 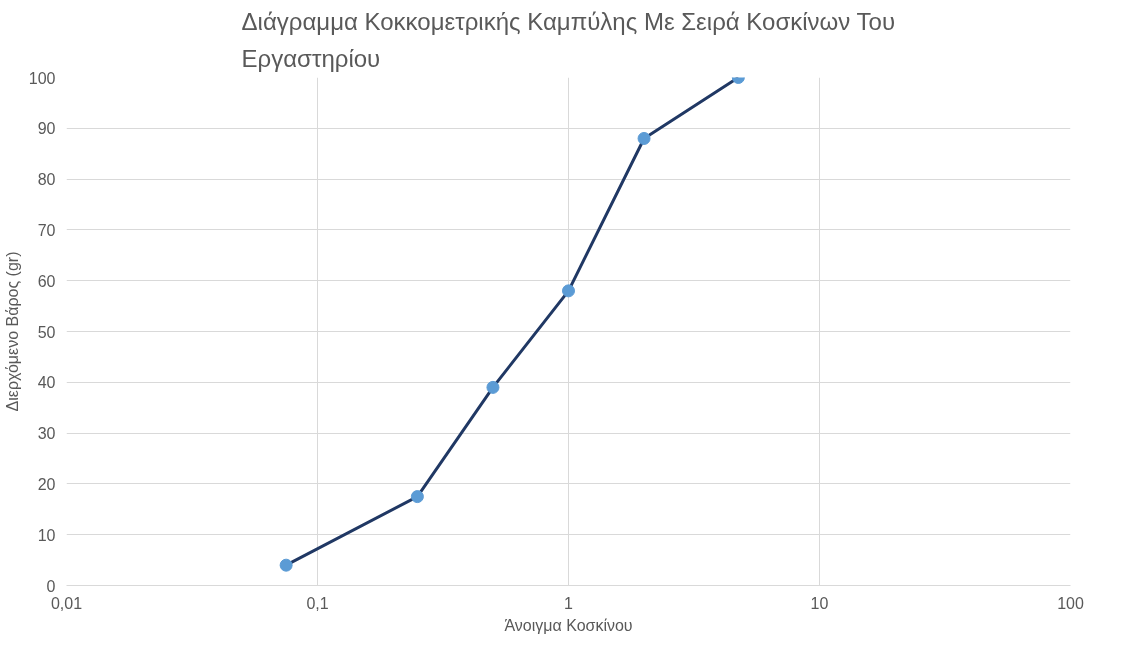 What do you see at coordinates (12, 331) in the screenshot?
I see `y-axis-title: Διερχόμενο Βάρος (gr)` at bounding box center [12, 331].